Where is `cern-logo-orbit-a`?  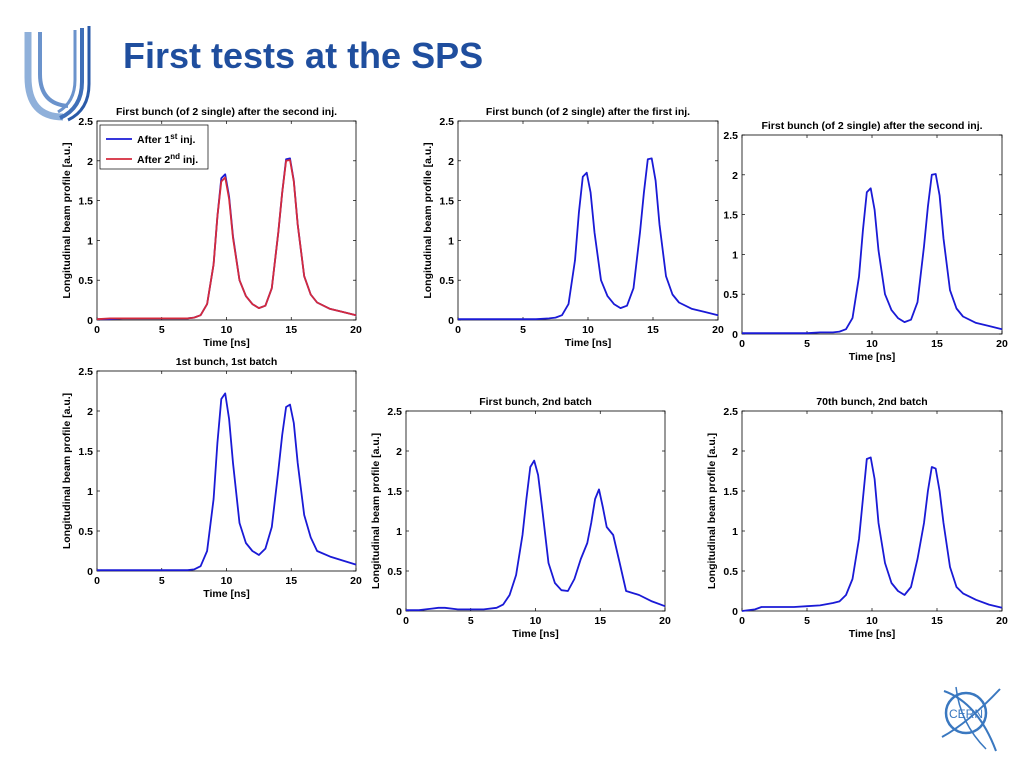 cern-logo-orbit-a is located at coordinates (970, 721).